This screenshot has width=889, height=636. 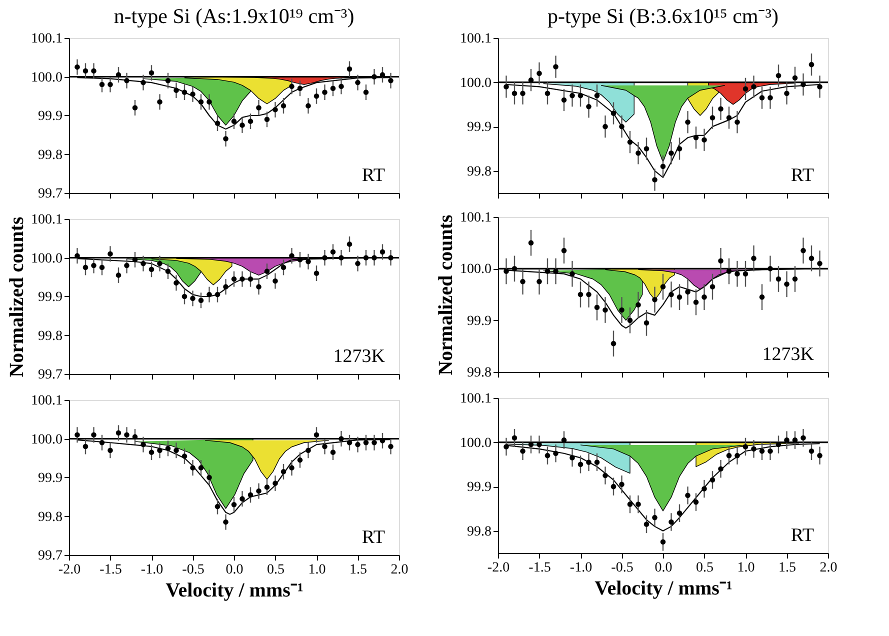 I want to click on chart-title: n-type Si (As:1.9x10¹⁹ cm⁻³), so click(x=234, y=16).